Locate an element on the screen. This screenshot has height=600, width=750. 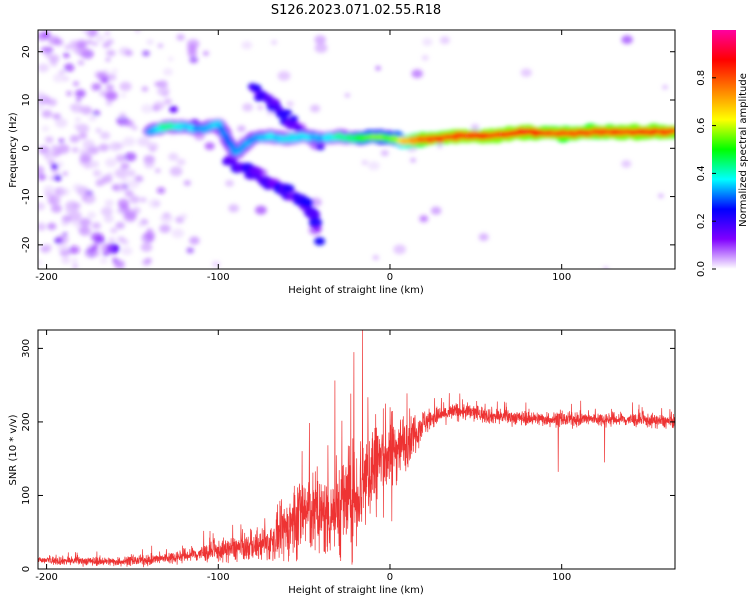
y-tick-label: 10 is located at coordinates (26, 100).